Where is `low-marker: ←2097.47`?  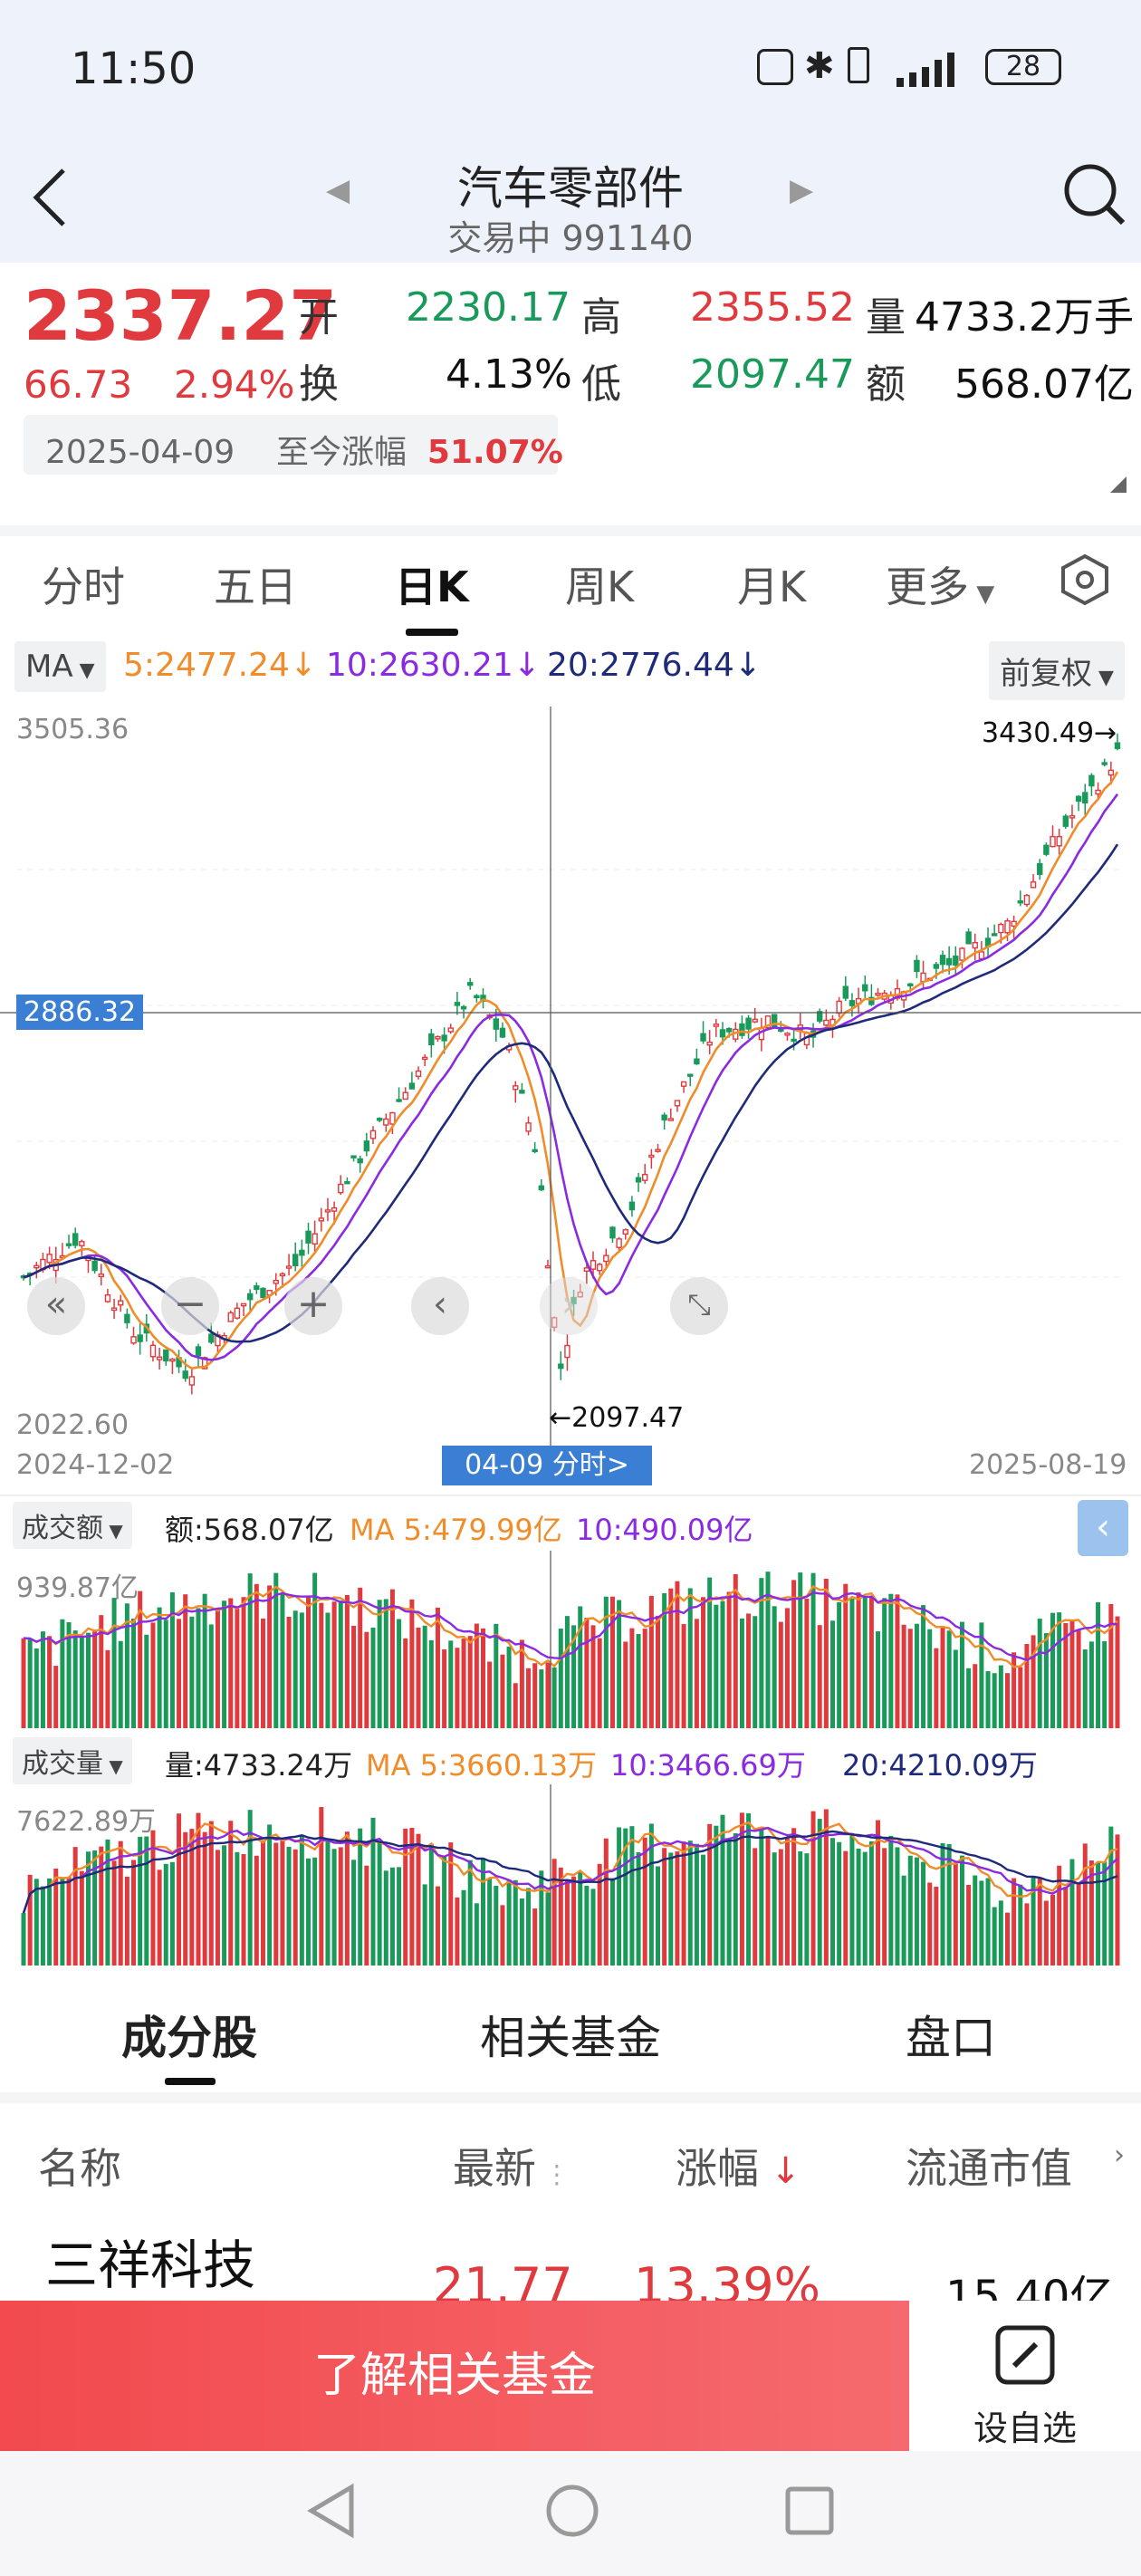 low-marker: ←2097.47 is located at coordinates (617, 1418).